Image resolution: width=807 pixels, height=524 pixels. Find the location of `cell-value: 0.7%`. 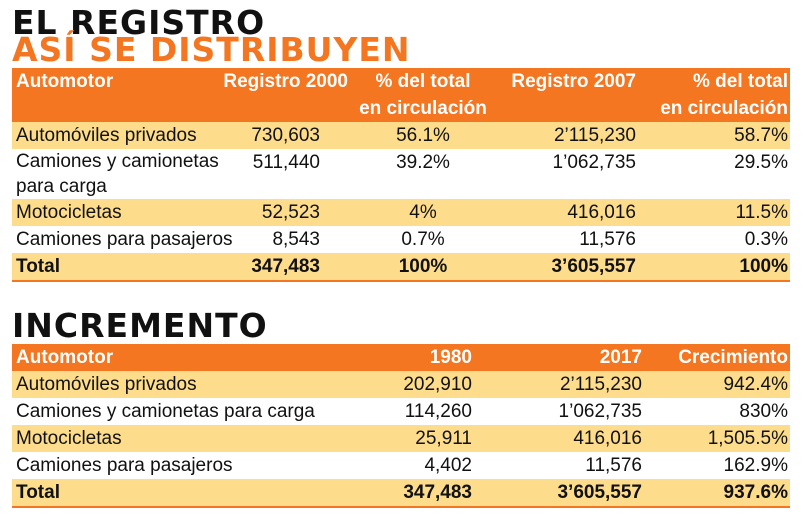

cell-value: 0.7% is located at coordinates (423, 239).